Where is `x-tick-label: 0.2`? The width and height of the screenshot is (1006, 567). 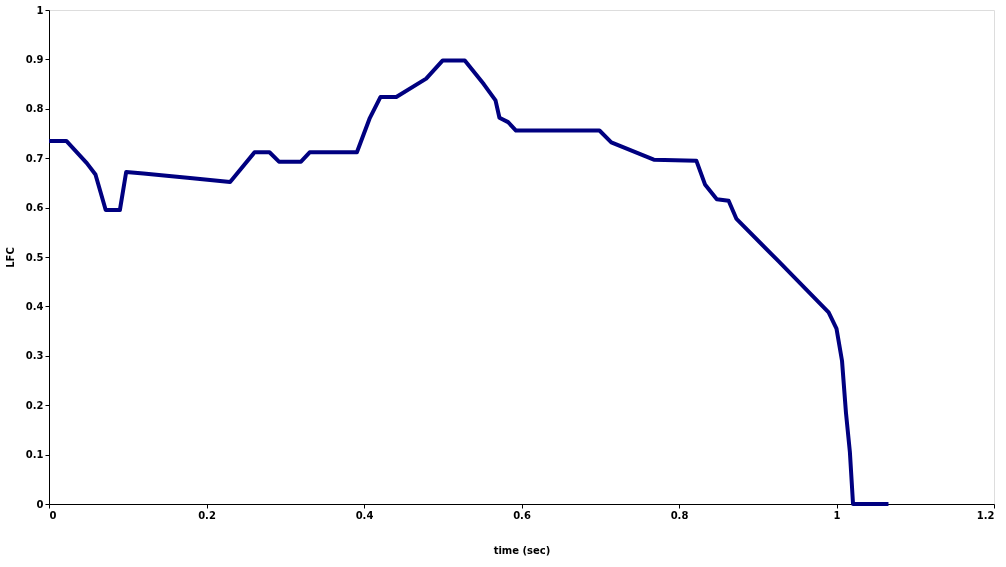 x-tick-label: 0.2 is located at coordinates (207, 515).